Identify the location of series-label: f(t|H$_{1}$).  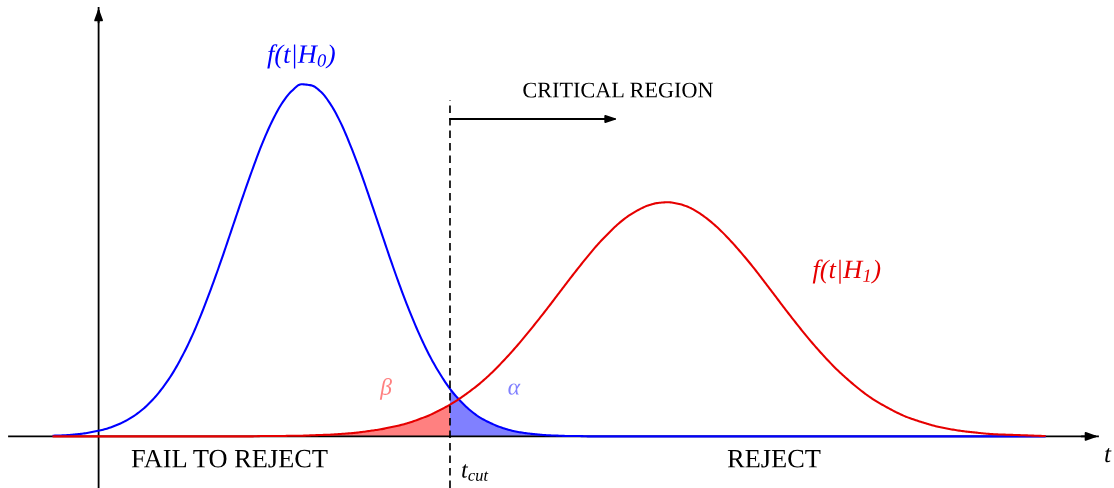
(846, 271).